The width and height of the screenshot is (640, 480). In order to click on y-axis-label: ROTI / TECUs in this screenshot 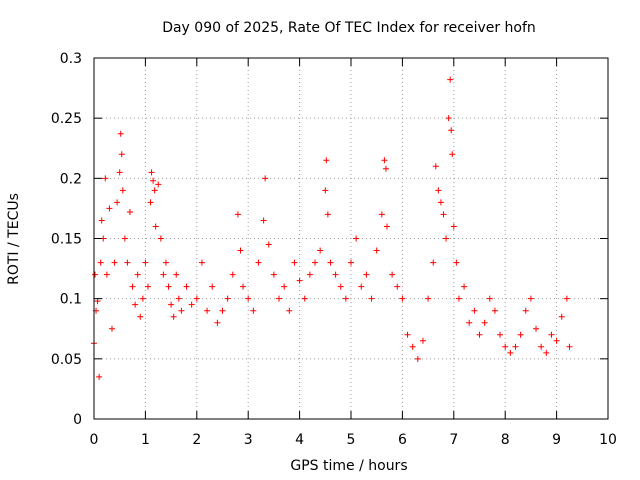, I will do `click(14, 239)`.